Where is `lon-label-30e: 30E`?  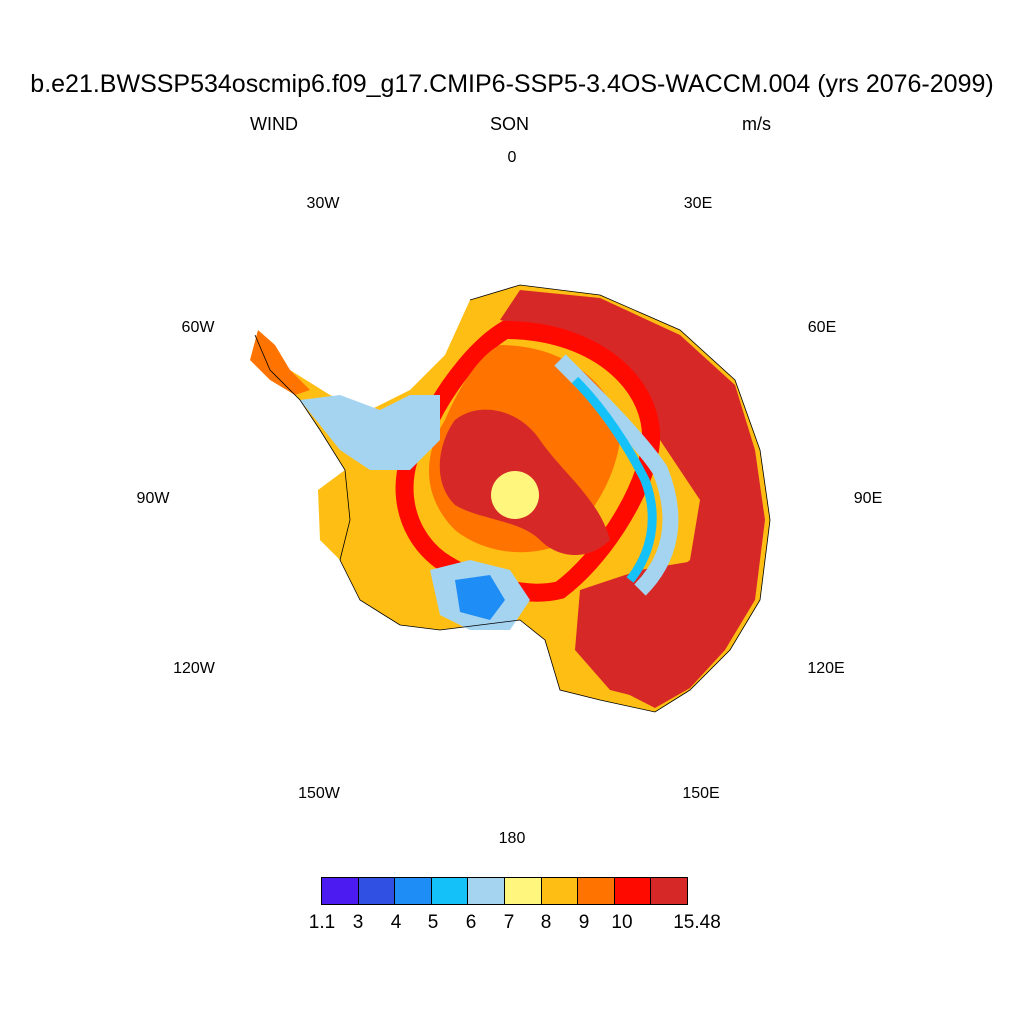 lon-label-30e: 30E is located at coordinates (698, 203).